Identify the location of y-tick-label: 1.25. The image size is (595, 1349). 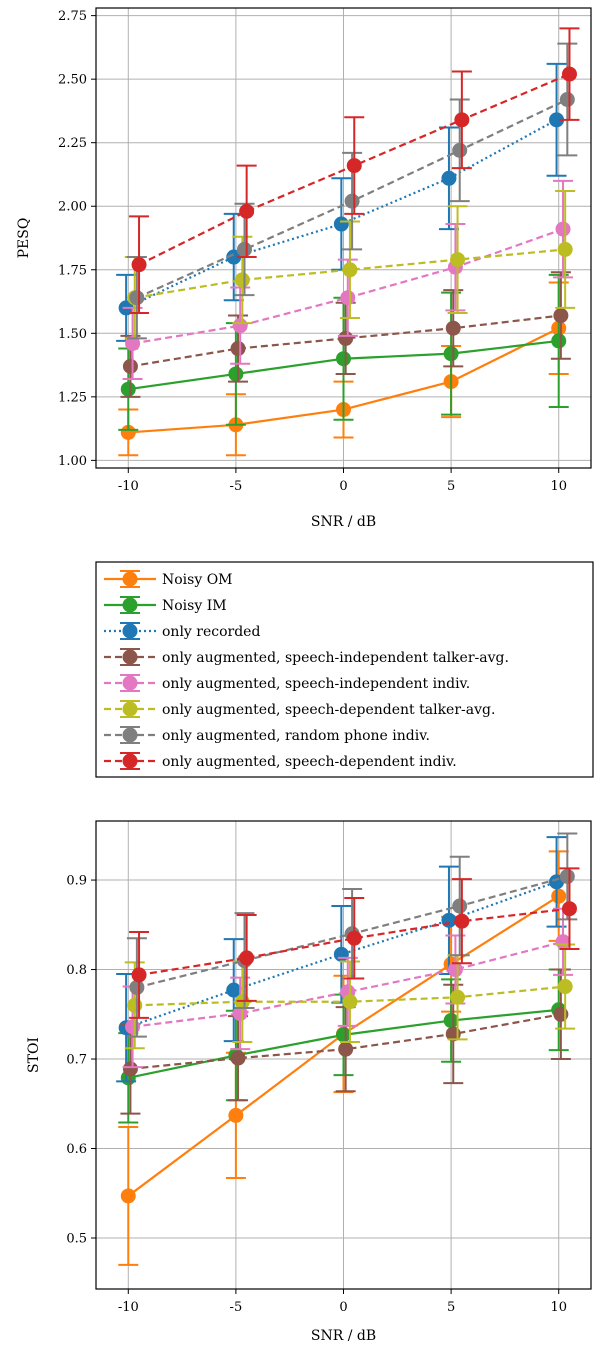
(72, 397).